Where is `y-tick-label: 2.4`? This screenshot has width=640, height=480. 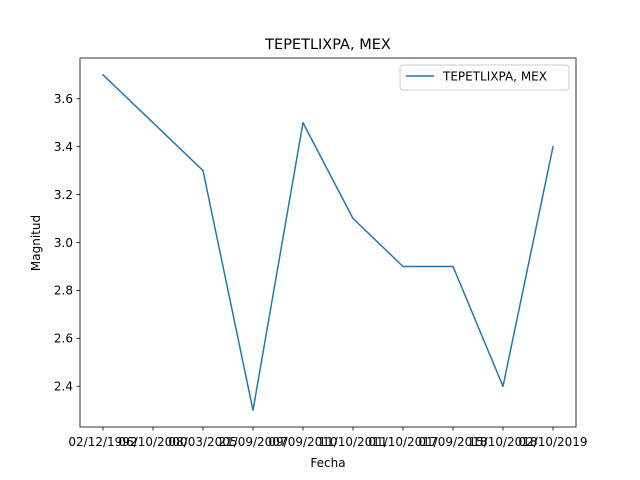
y-tick-label: 2.4 is located at coordinates (63, 387).